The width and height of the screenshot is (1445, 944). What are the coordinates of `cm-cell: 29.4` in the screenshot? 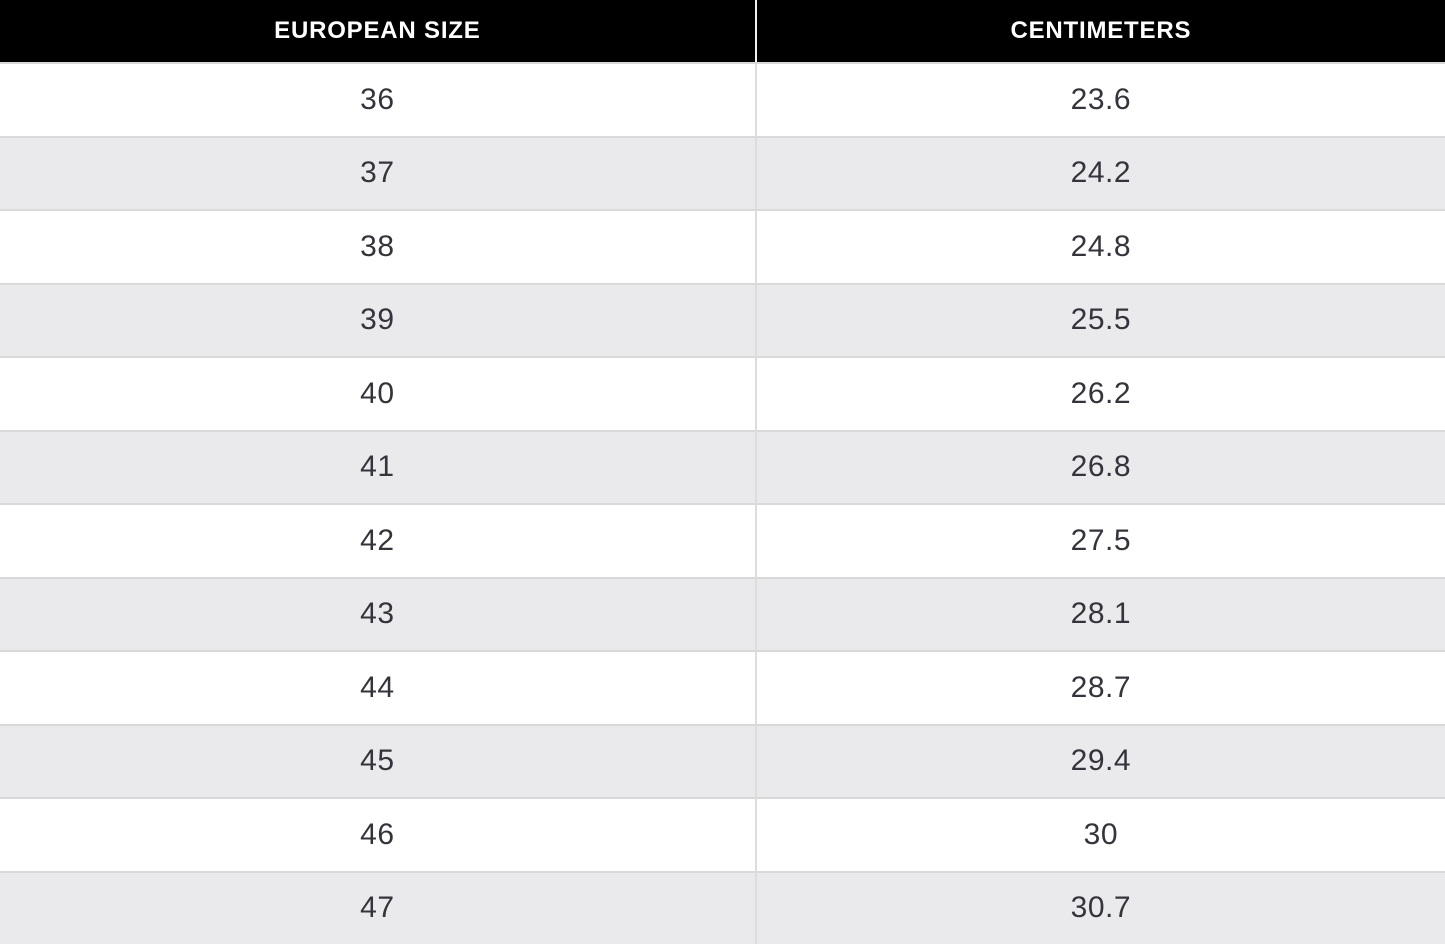 It's located at (1100, 762).